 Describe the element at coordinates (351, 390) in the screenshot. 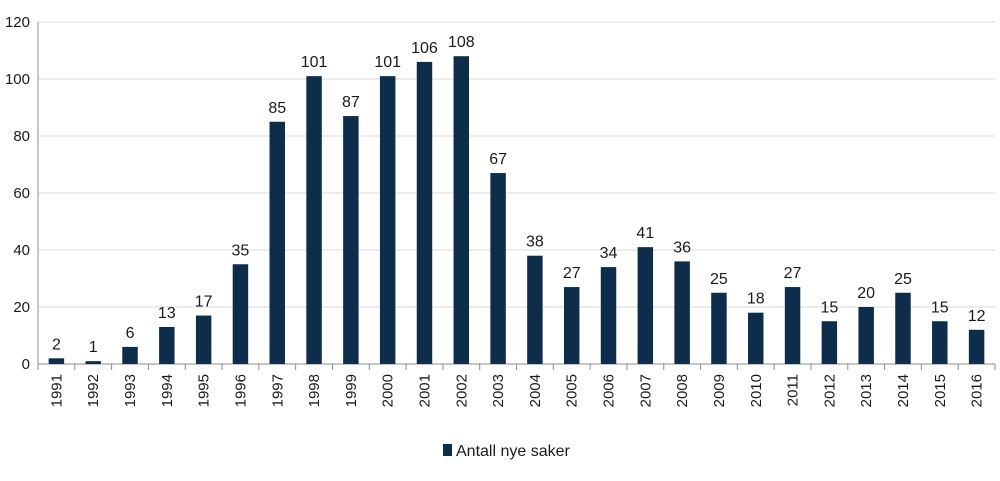

I see `x-tick-label-1999: 1999` at that location.